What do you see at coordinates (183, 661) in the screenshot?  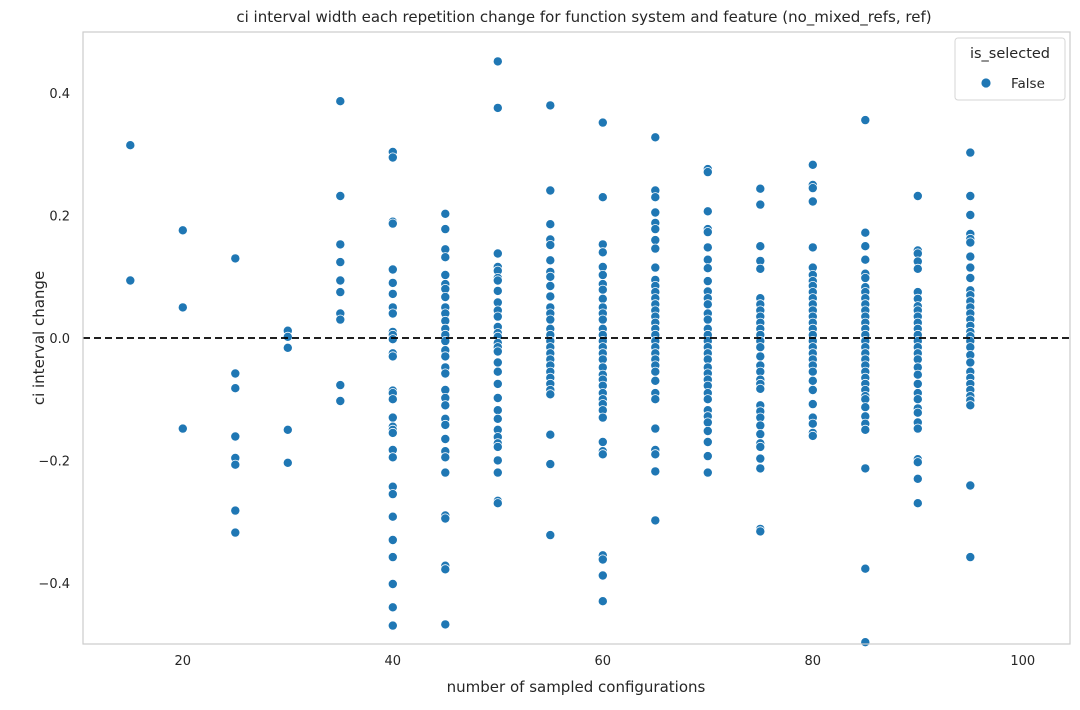 I see `x-tick-label: 20` at bounding box center [183, 661].